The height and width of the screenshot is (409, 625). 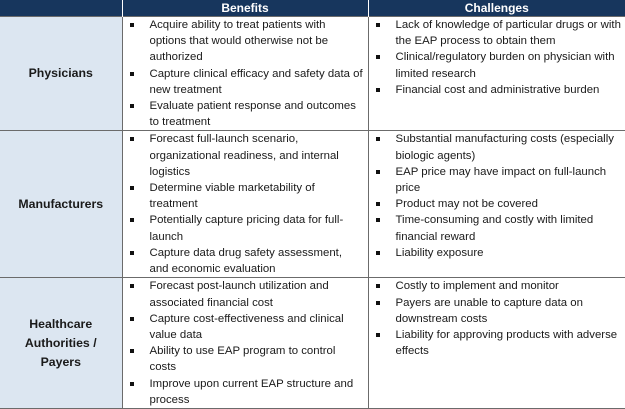 I want to click on list-item: Product may not be covered, so click(x=495, y=204).